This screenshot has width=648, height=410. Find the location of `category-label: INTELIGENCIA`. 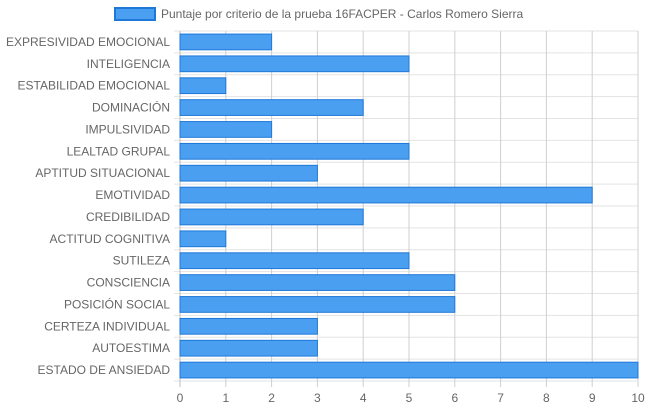

category-label: INTELIGENCIA is located at coordinates (128, 64).